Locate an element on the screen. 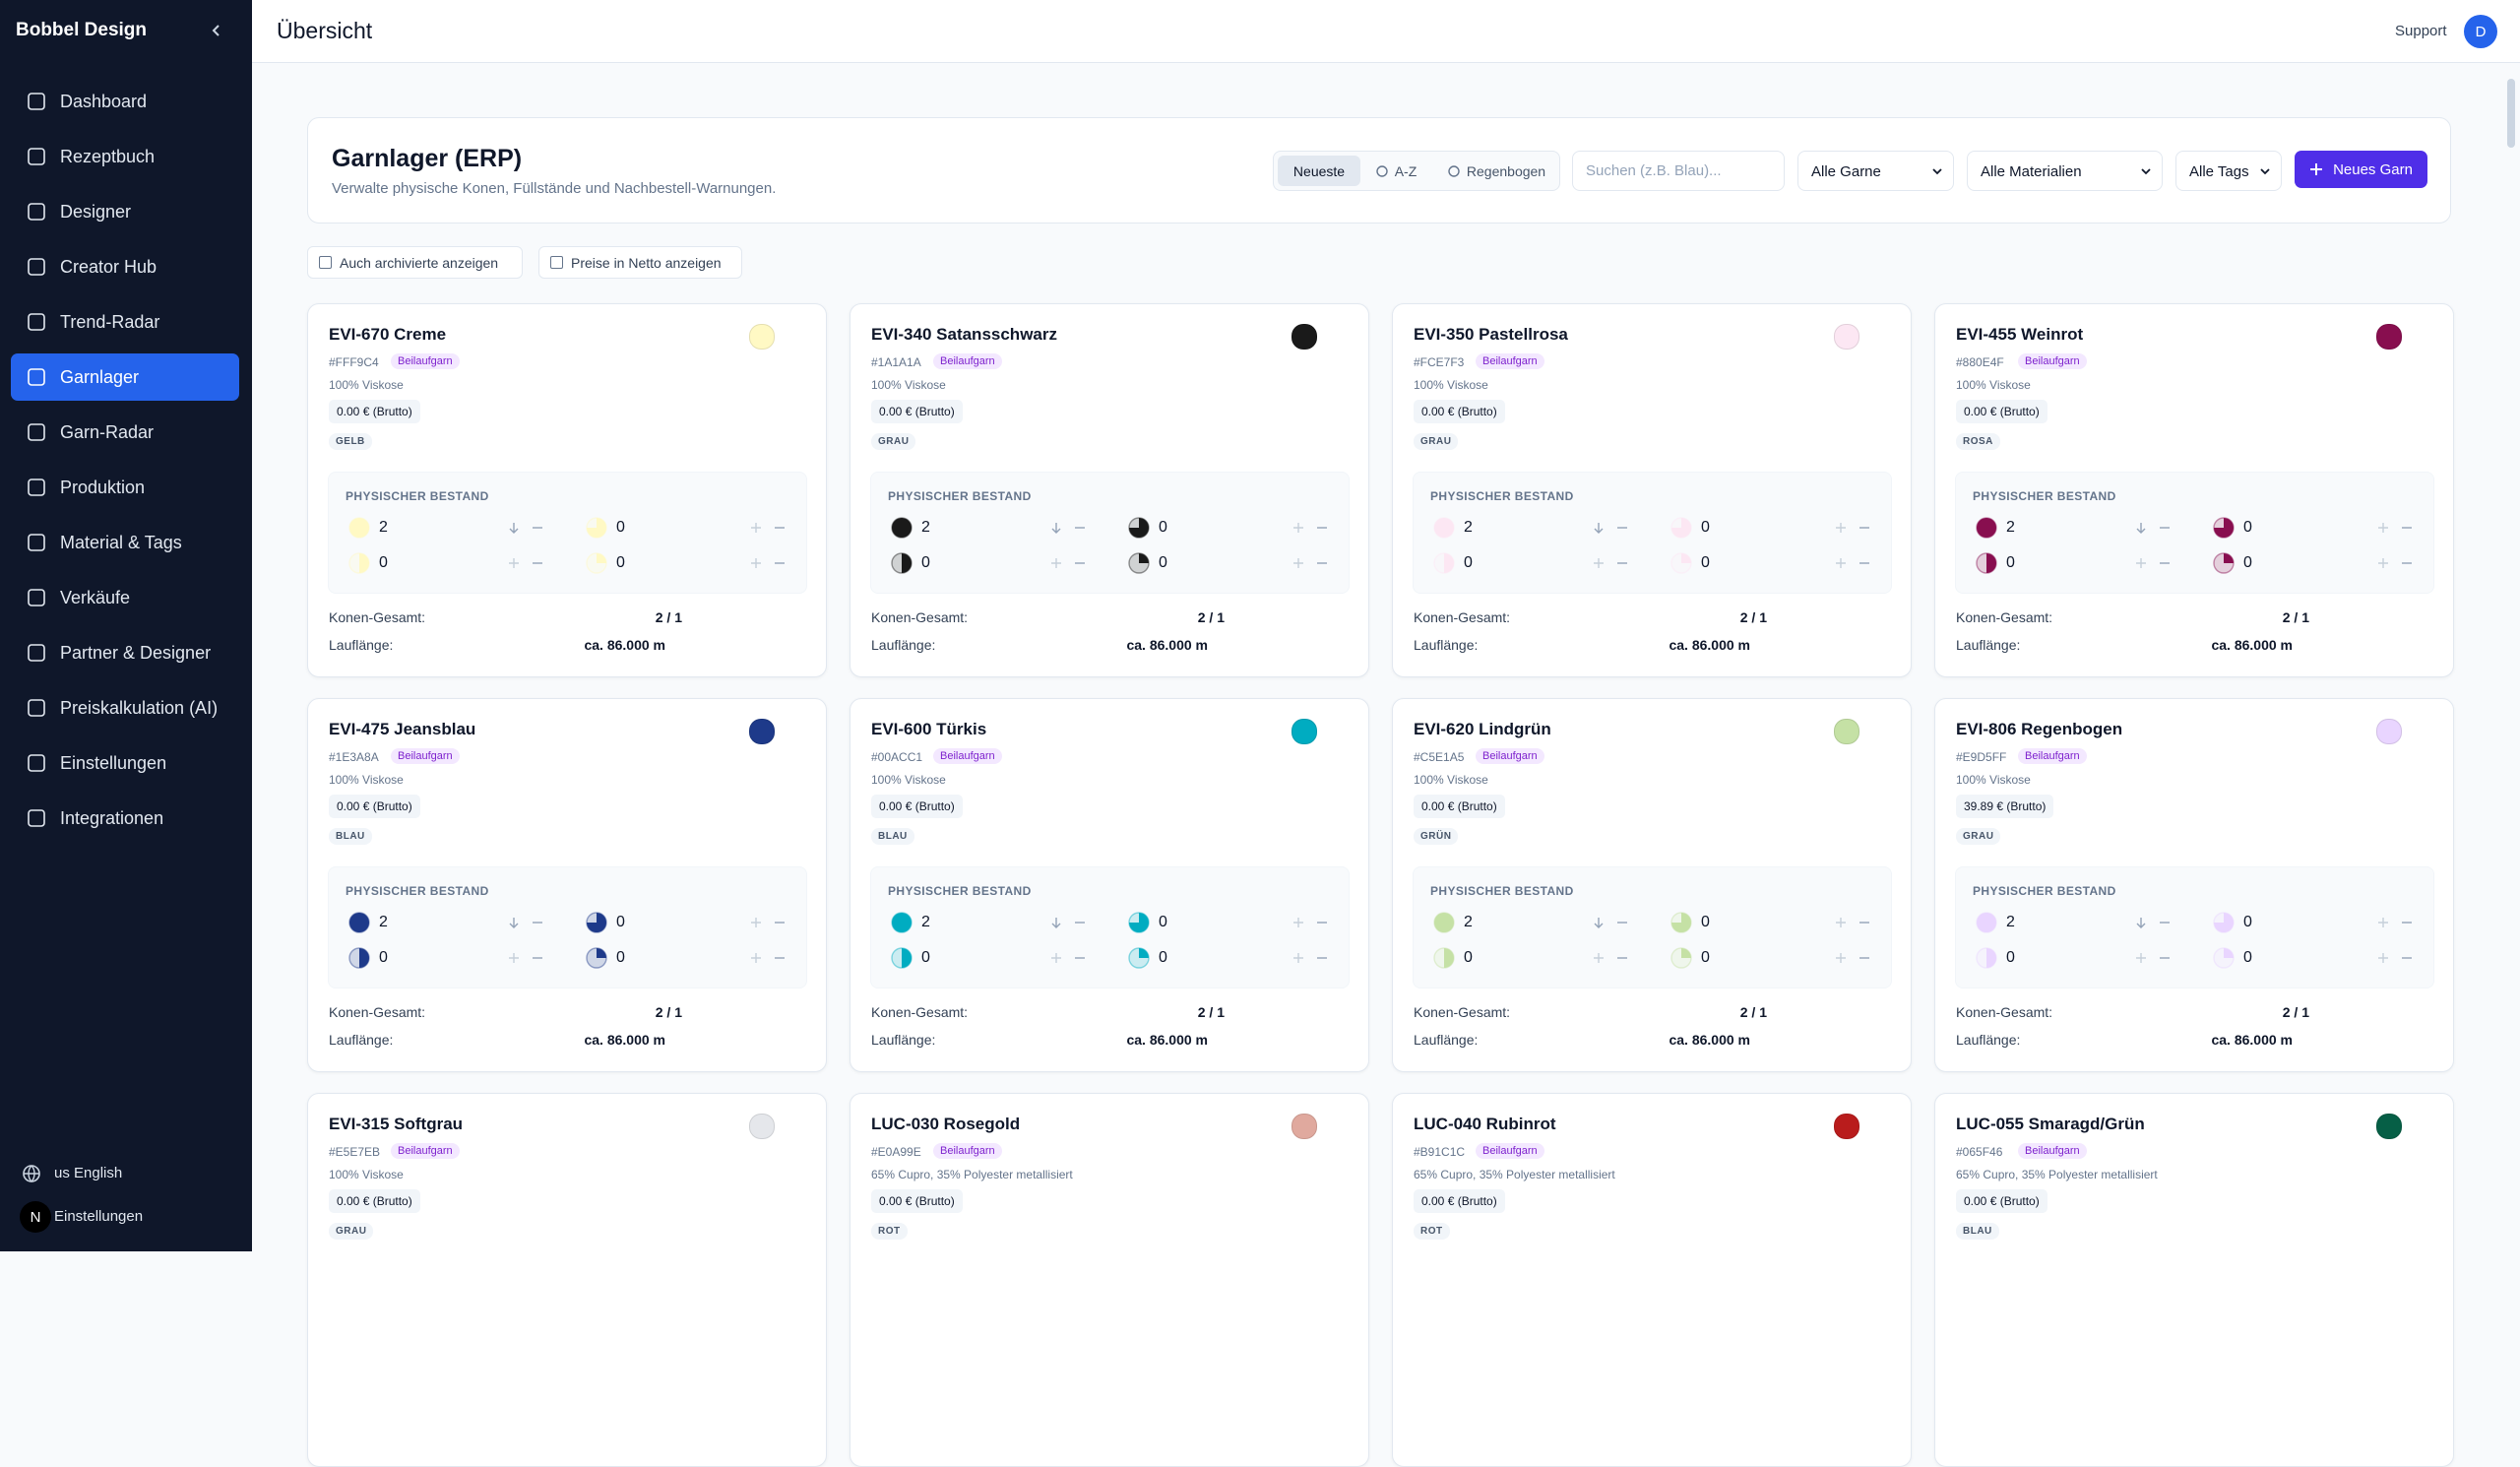 The height and width of the screenshot is (1467, 2520). nav-item: Material & Tags is located at coordinates (125, 542).